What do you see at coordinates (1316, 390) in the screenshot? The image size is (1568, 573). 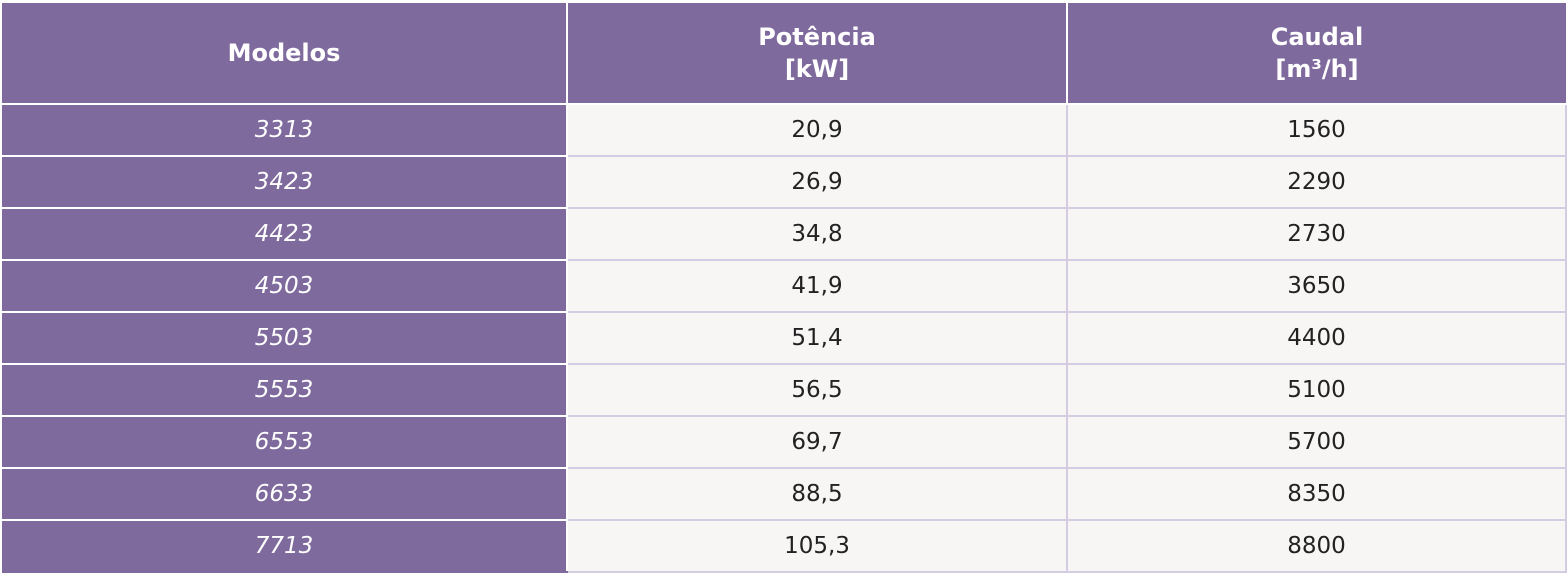 I see `value-cell: 5100` at bounding box center [1316, 390].